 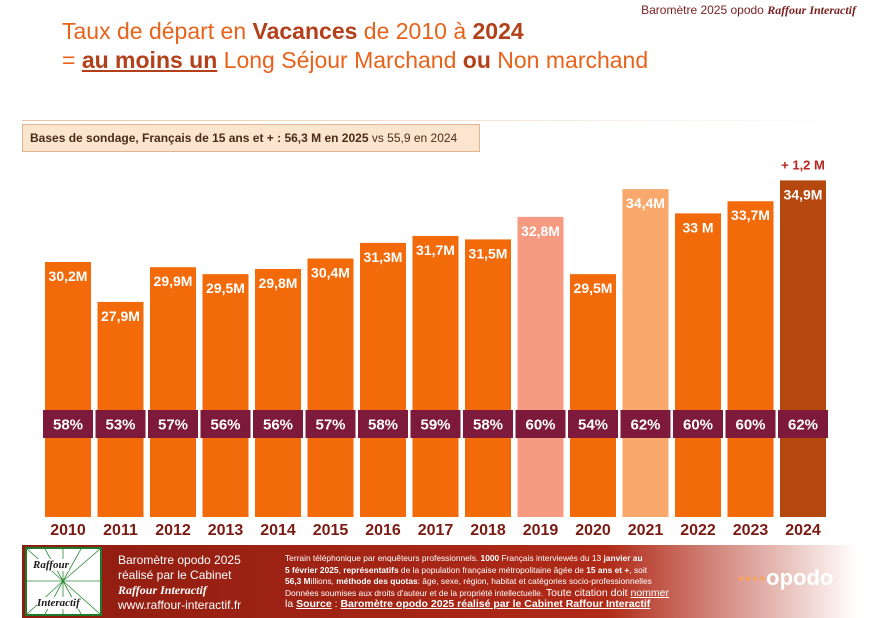 What do you see at coordinates (800, 577) in the screenshot?
I see `opodo-wordmark: opodo` at bounding box center [800, 577].